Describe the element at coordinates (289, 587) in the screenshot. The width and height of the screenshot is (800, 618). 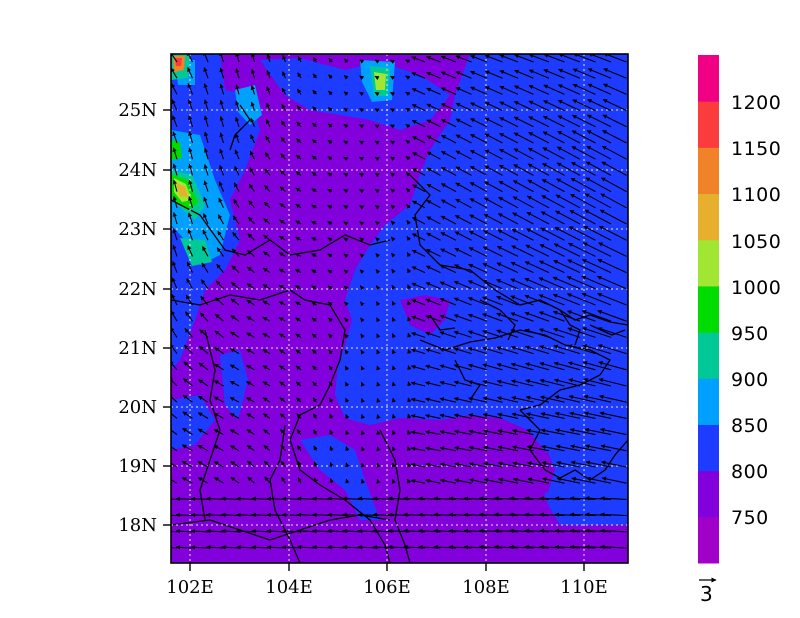
I see `lon-tick-104e: 104E` at that location.